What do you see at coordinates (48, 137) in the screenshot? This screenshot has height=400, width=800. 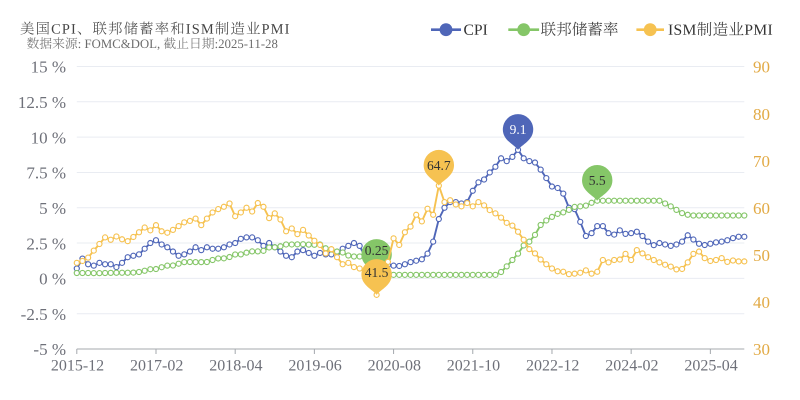 I see `svg-text: 10 %` at bounding box center [48, 137].